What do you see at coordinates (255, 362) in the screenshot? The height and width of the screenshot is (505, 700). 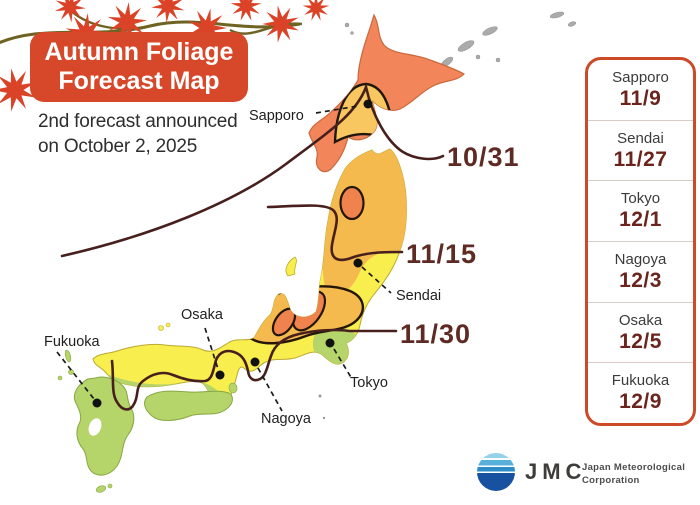 I see `city-dot-nagoya` at bounding box center [255, 362].